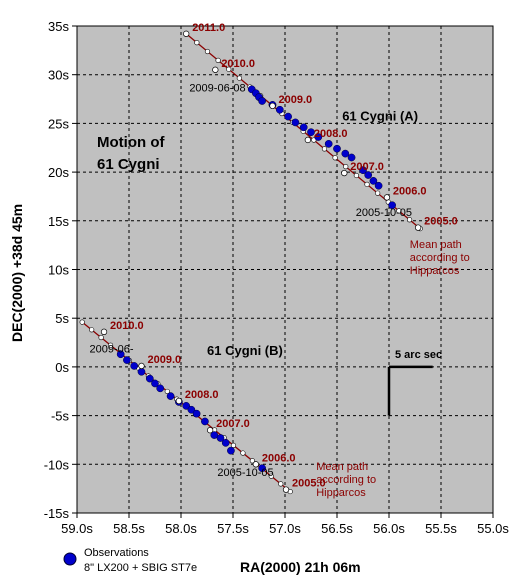 Image resolution: width=521 pixels, height=584 pixels. Describe the element at coordinates (57, 464) in the screenshot. I see `y-tick-label: -10s` at that location.